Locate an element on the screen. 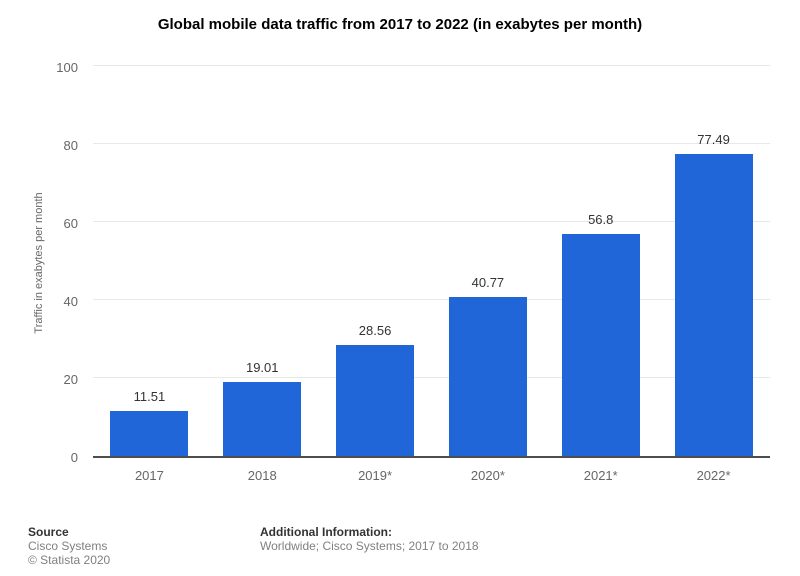 The image size is (800, 576). y-tick-label: 40 is located at coordinates (70, 301).